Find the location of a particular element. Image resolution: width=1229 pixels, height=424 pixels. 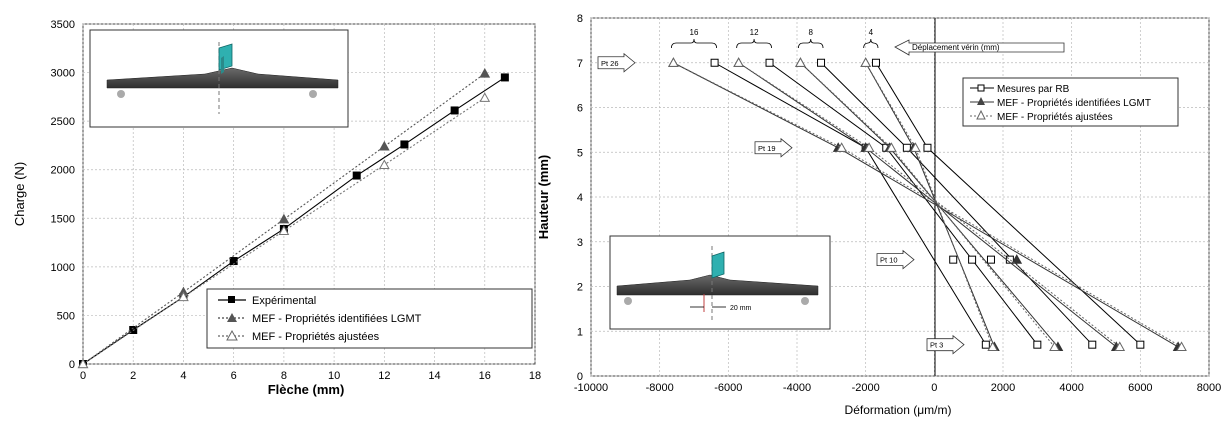

inset-distance-label: 20 mm is located at coordinates (741, 308).